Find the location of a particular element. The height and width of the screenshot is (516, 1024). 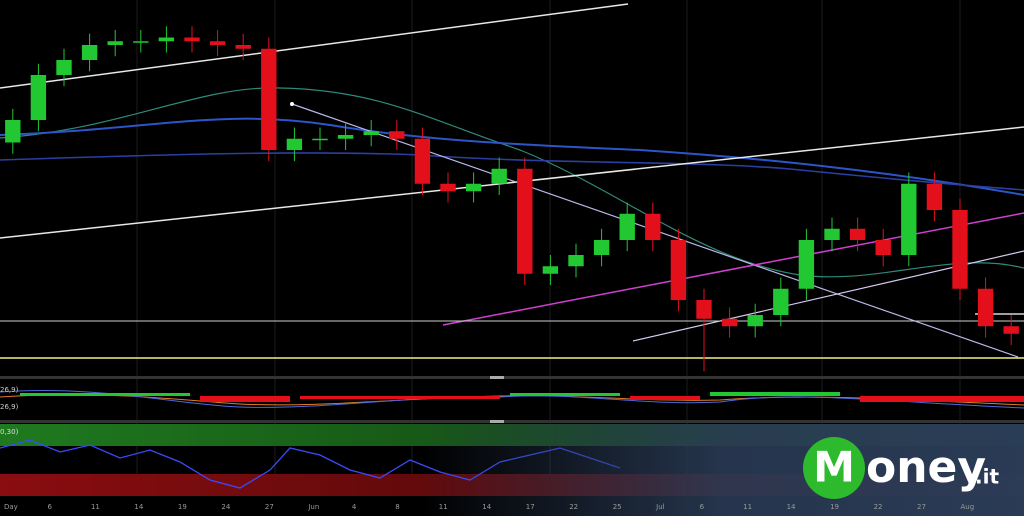

rsi-label: 0,30) is located at coordinates (9, 432).